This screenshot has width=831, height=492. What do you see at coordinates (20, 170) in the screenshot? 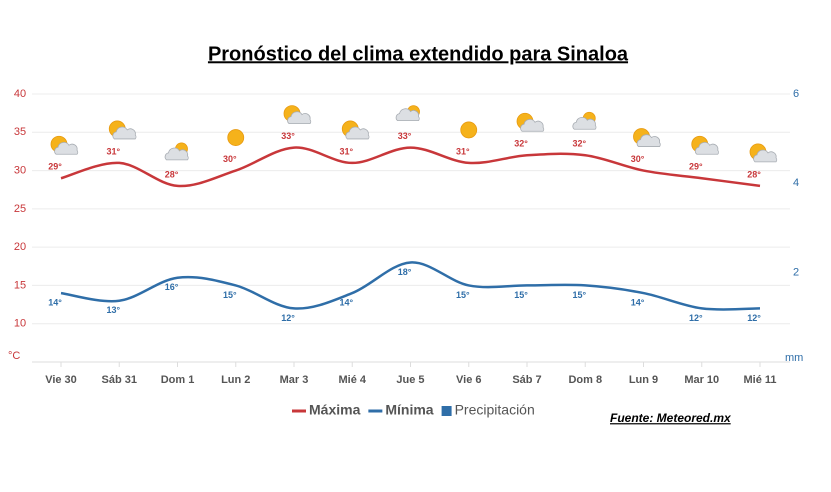
I see `y-tick-label: 30` at bounding box center [20, 170].